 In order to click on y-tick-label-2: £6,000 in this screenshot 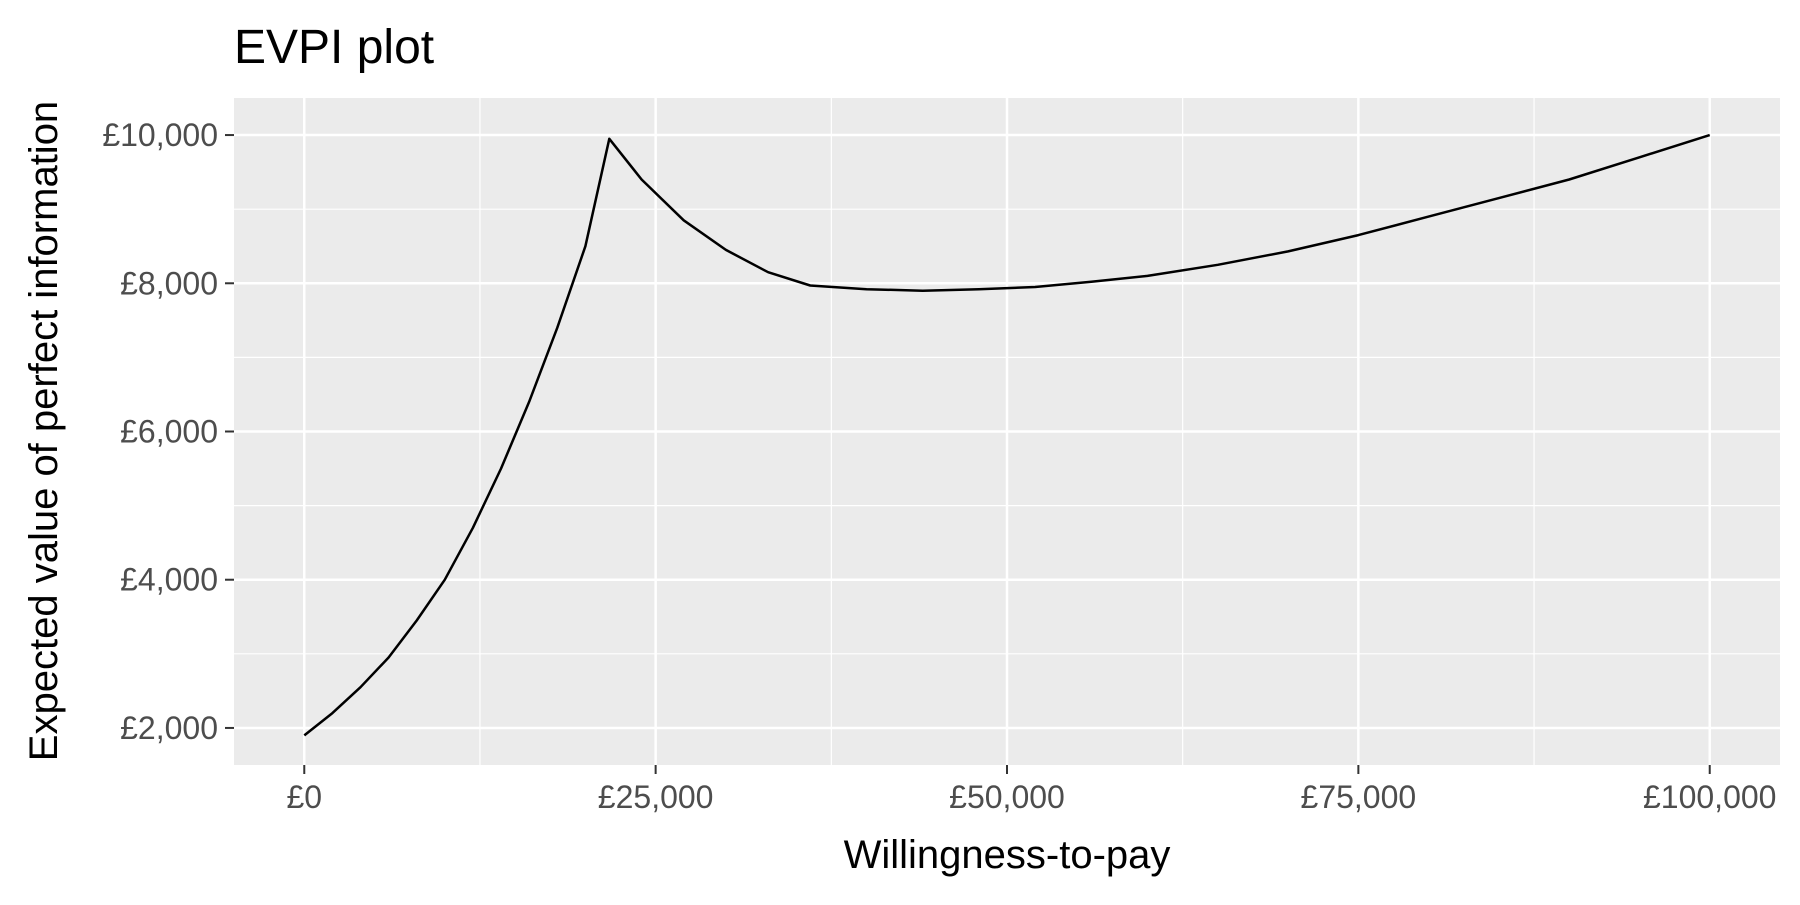, I will do `click(169, 432)`.